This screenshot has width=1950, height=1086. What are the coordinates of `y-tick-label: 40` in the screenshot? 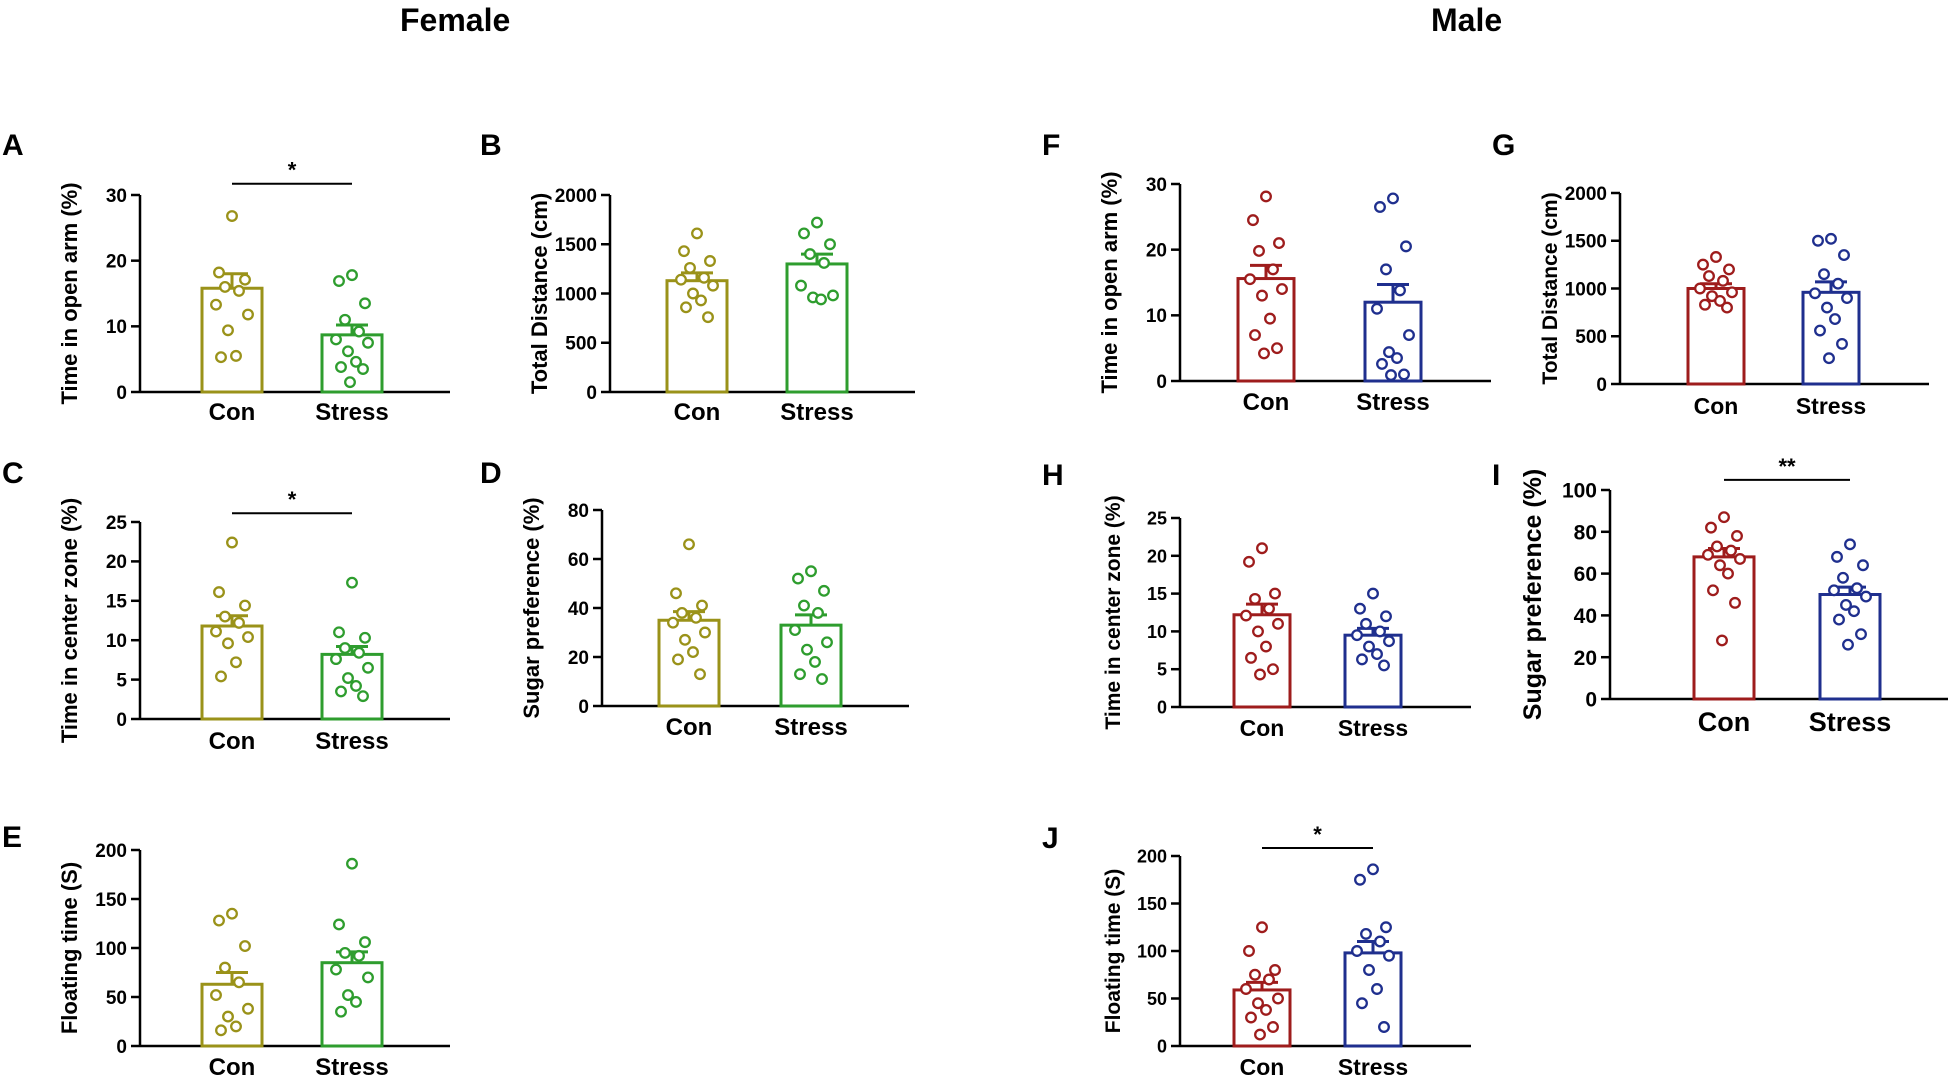 It's located at (578, 609).